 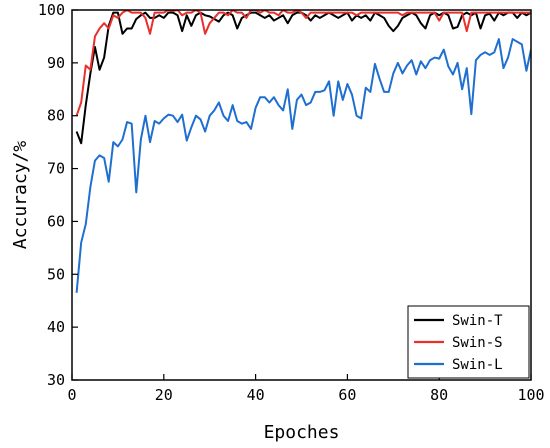 I want to click on y-tick-label: 90, so click(x=56, y=63).